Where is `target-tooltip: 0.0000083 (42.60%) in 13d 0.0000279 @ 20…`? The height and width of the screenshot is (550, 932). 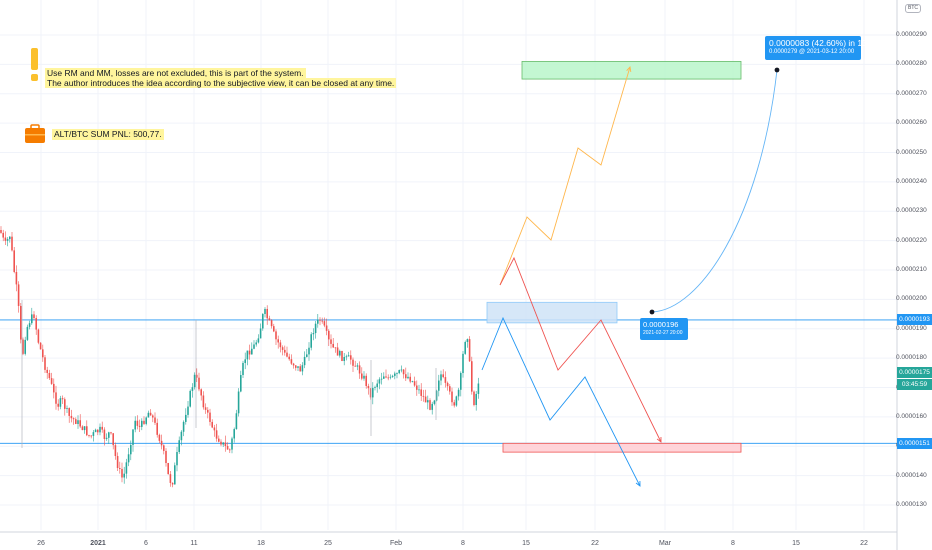 target-tooltip: 0.0000083 (42.60%) in 13d 0.0000279 @ 20… is located at coordinates (818, 48).